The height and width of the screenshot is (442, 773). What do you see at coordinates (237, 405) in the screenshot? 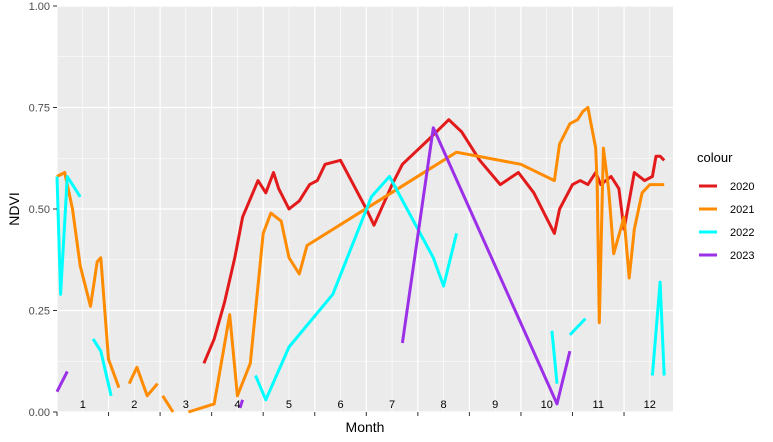
I see `month-label: 4` at bounding box center [237, 405].